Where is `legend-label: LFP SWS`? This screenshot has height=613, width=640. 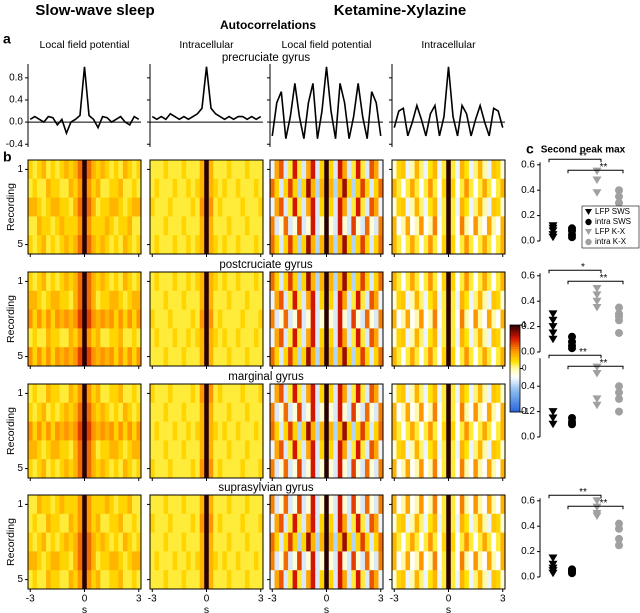 legend-label: LFP SWS is located at coordinates (612, 211).